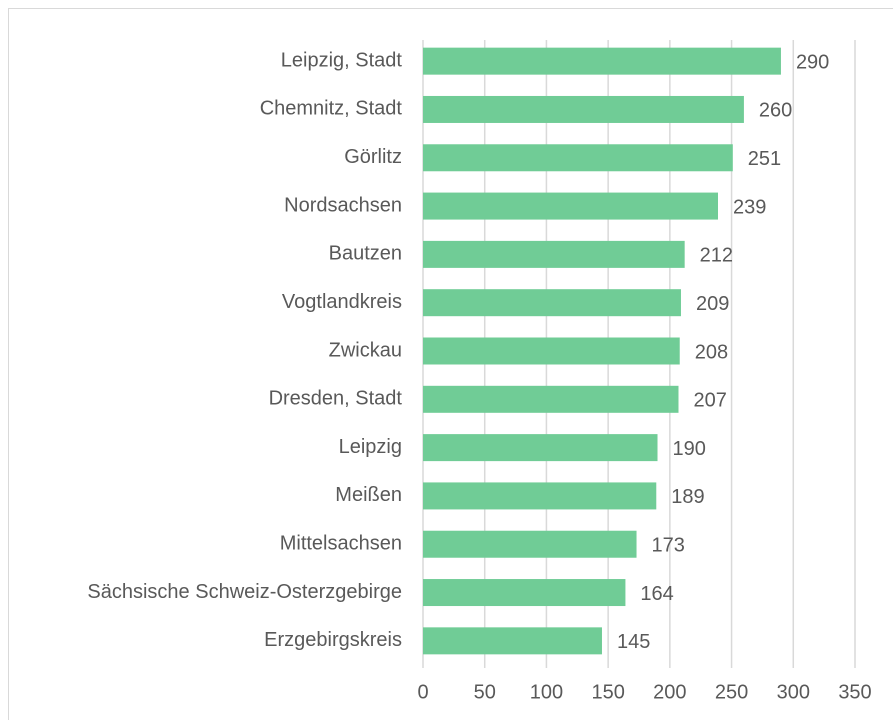 The height and width of the screenshot is (720, 893). I want to click on y-tick-label: Vogtlandkreis, so click(342, 302).